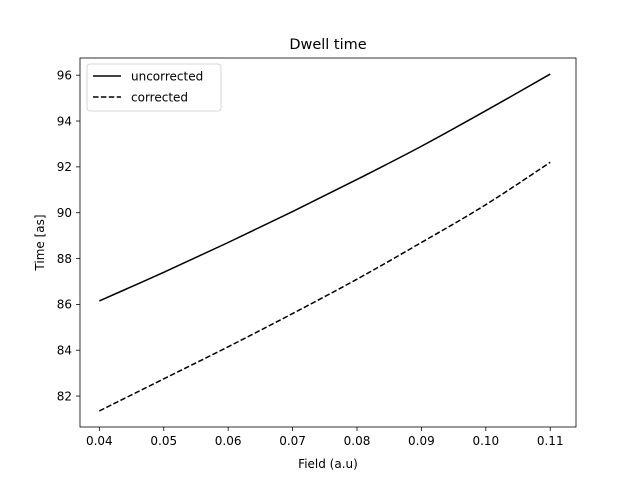  What do you see at coordinates (163, 441) in the screenshot?
I see `x-tick-label: 0.05` at bounding box center [163, 441].